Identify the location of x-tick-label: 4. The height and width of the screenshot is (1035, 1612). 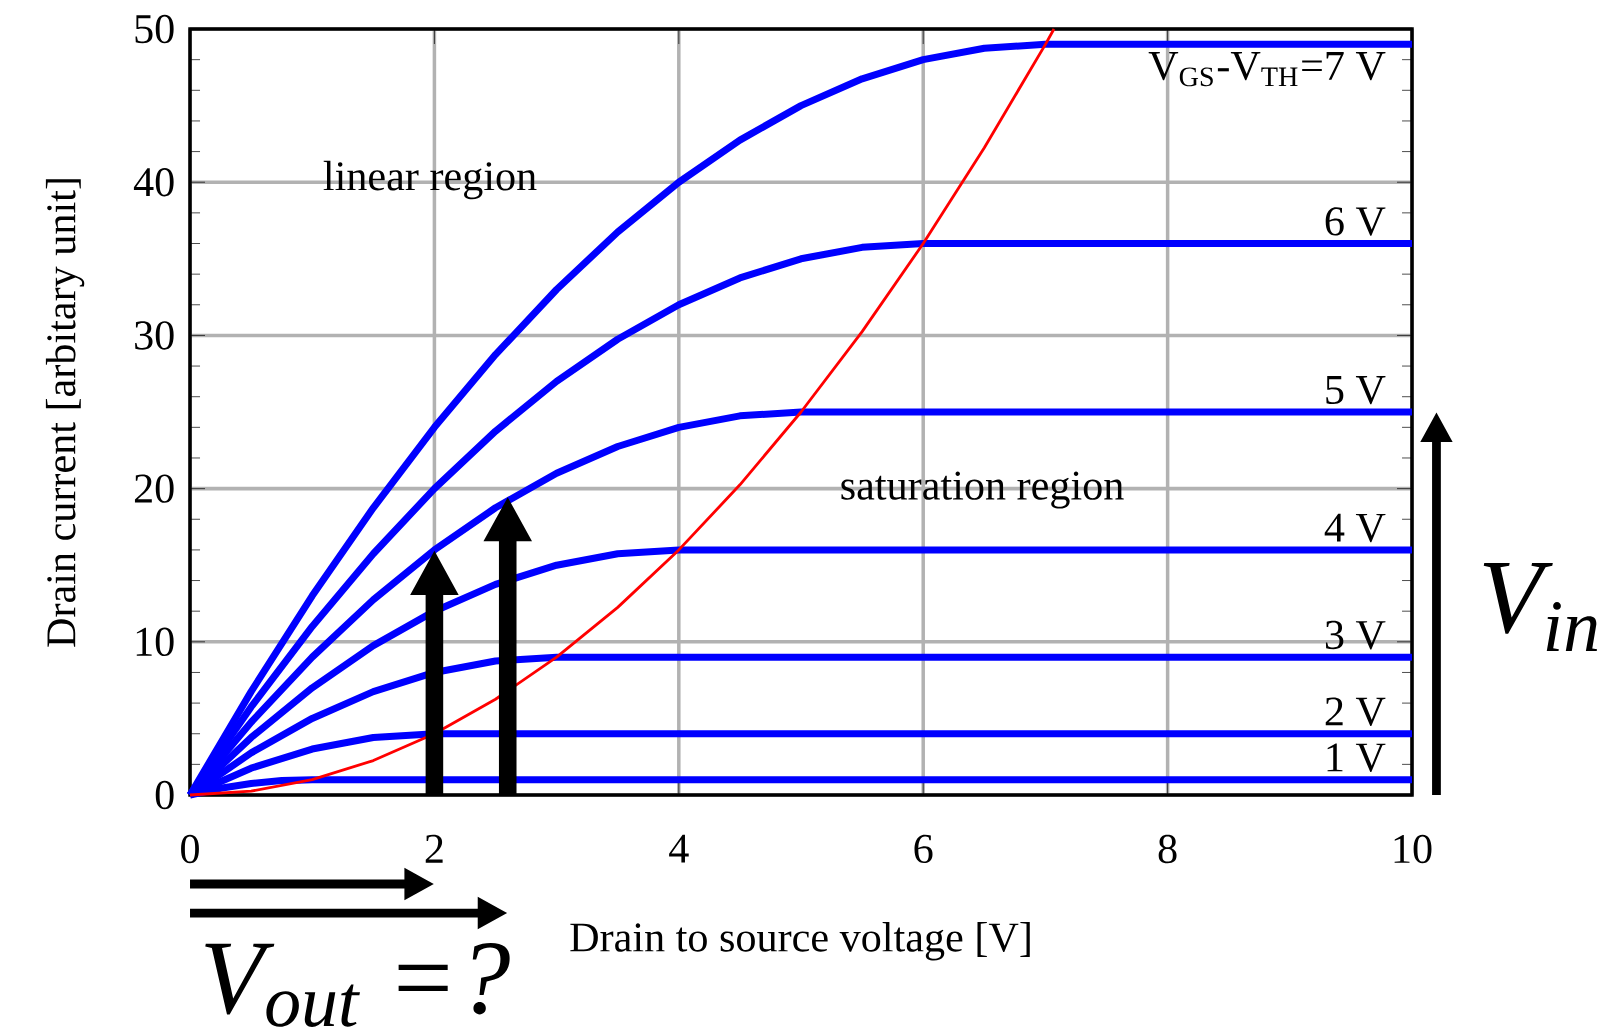
(679, 848).